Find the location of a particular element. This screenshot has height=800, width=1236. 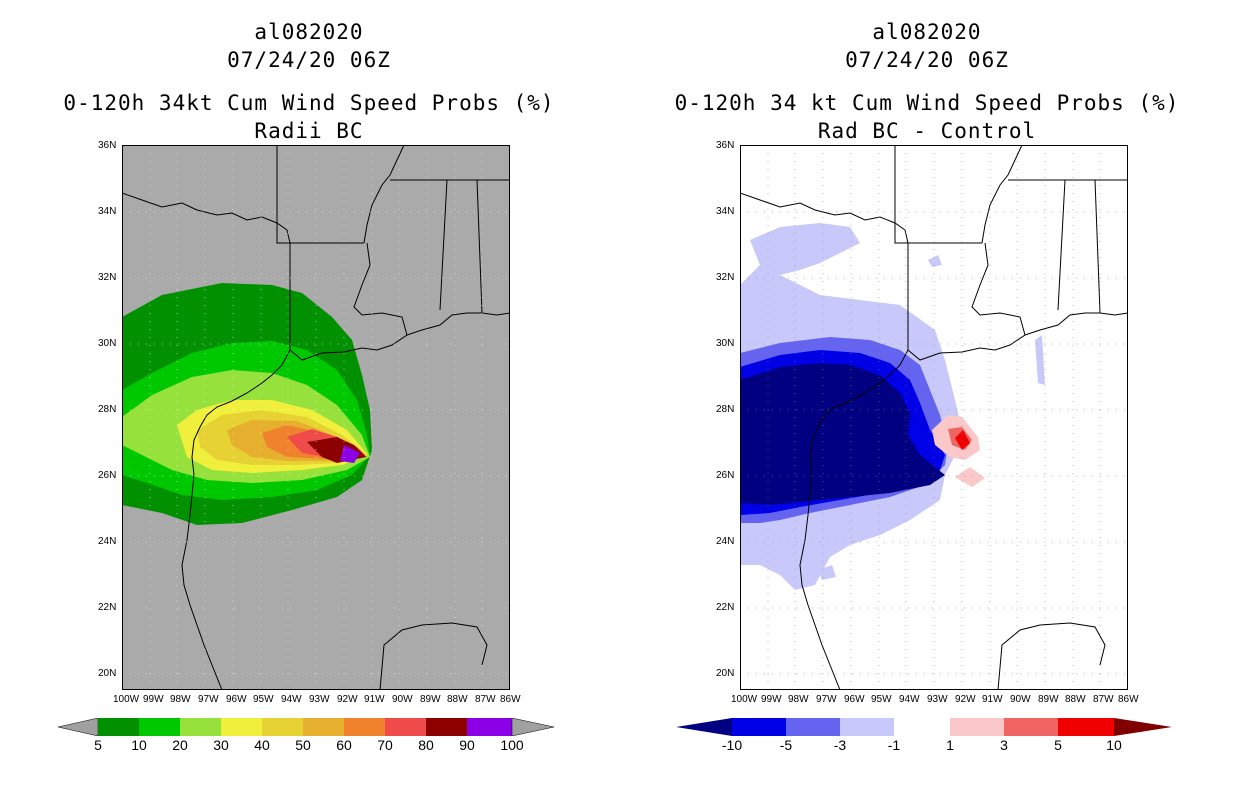

product-title: 0-120h 34 kt Cum Wind Speed Probs (%) is located at coordinates (927, 103).